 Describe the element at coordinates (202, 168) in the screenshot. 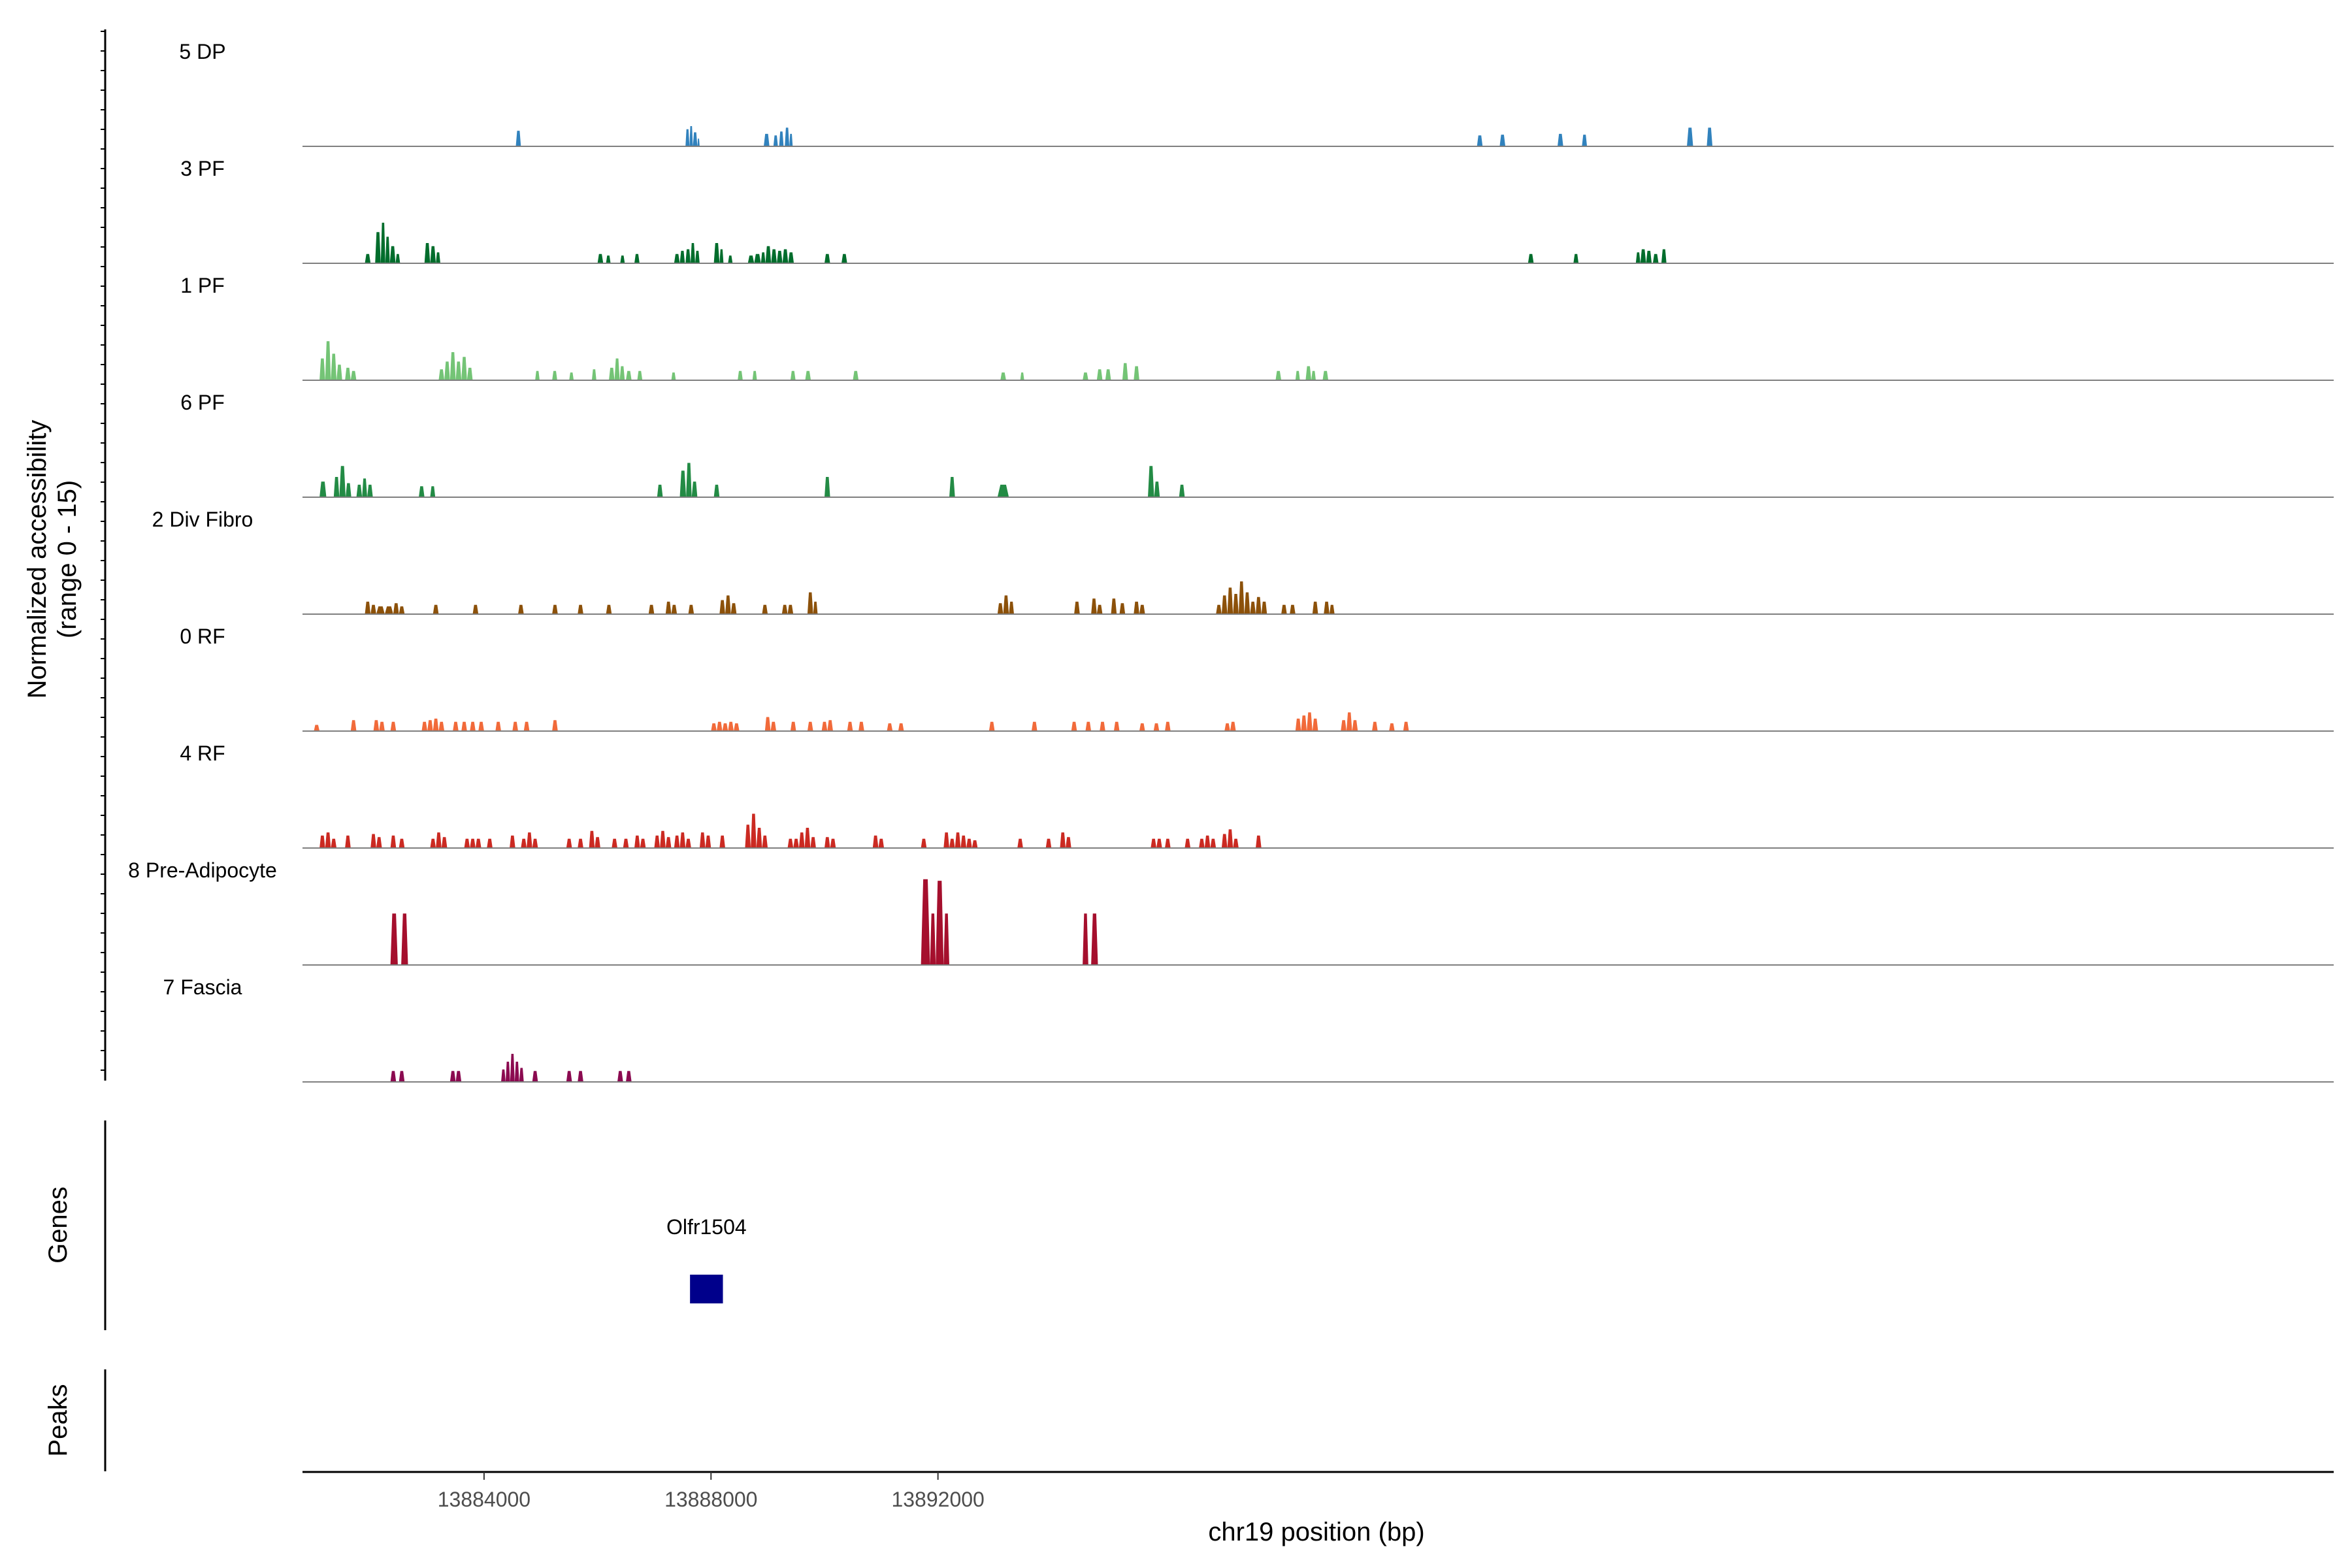

I see `track-label: 3 PF` at that location.